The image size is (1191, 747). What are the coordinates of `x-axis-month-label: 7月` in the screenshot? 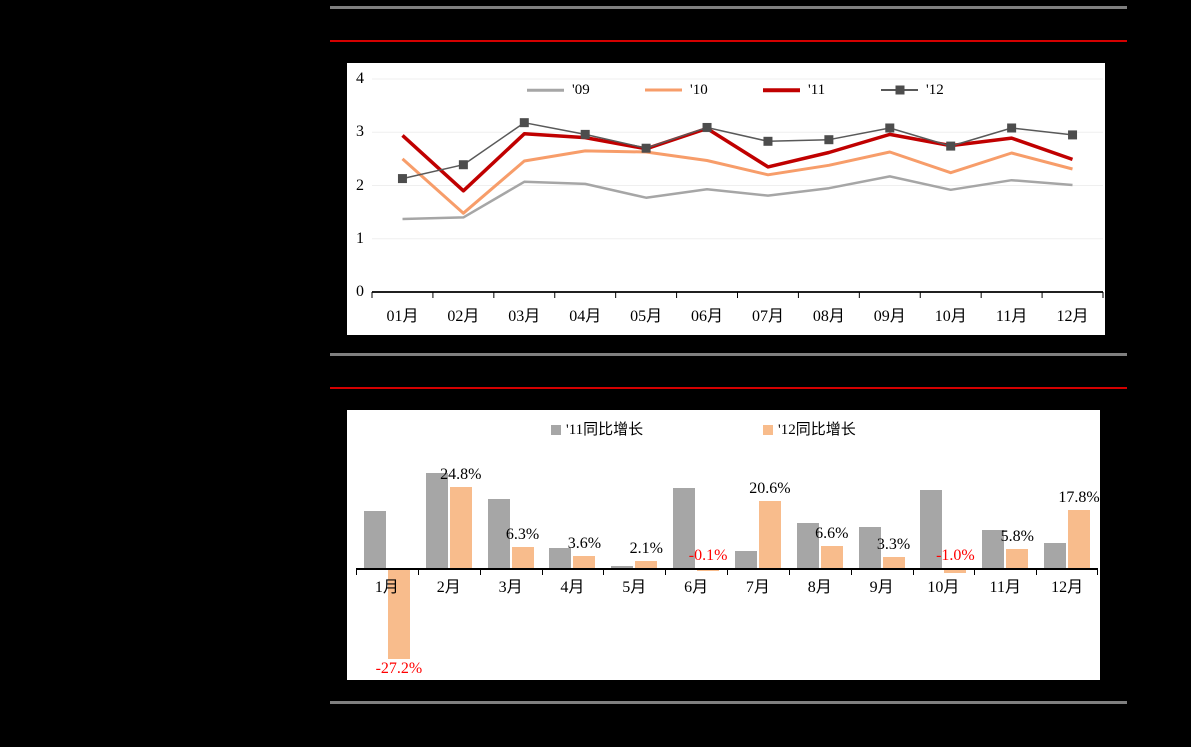 It's located at (757, 587).